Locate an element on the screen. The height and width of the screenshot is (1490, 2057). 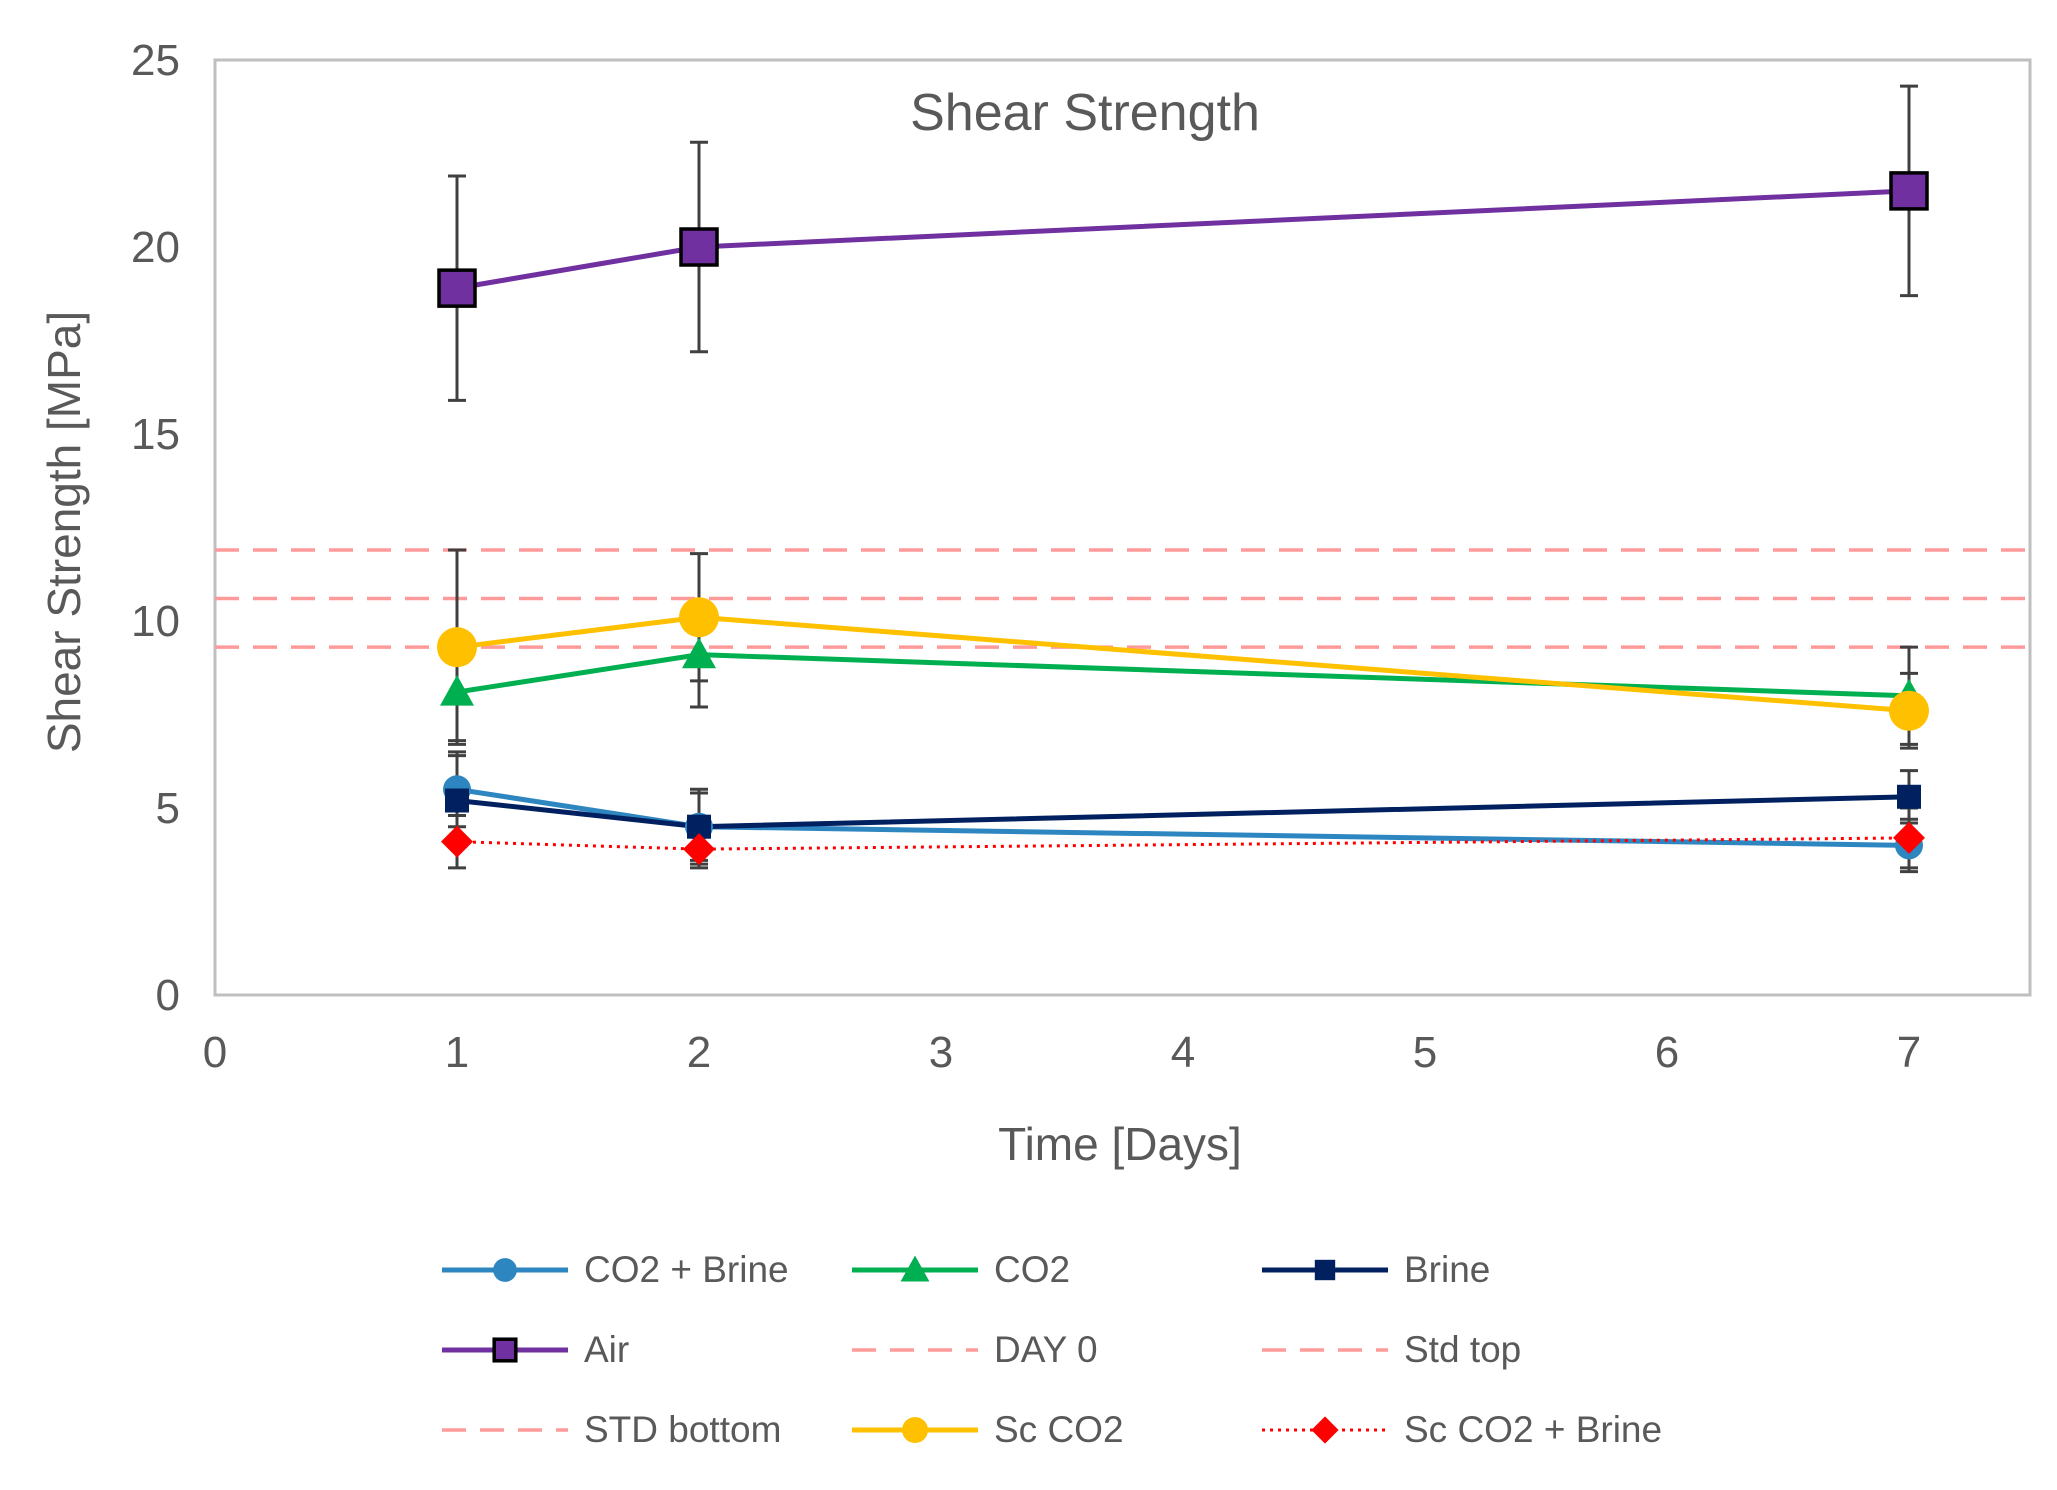
x-tick-label: 5 is located at coordinates (1425, 1052).